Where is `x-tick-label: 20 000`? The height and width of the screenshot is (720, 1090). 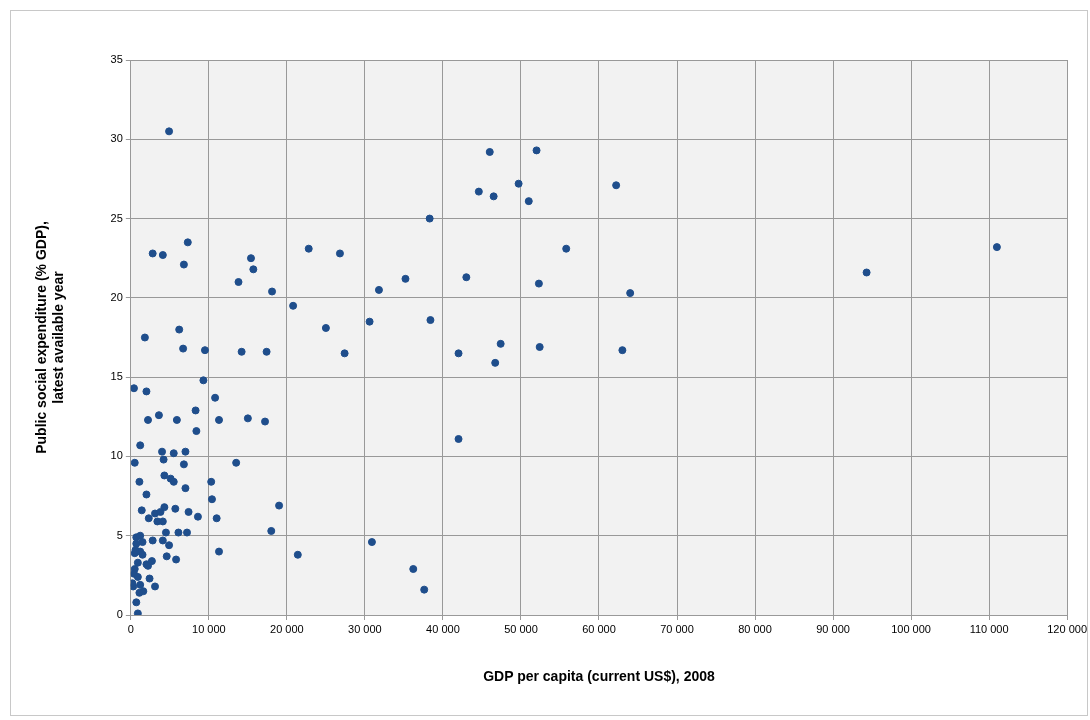
x-tick-label: 20 000 is located at coordinates (287, 628).